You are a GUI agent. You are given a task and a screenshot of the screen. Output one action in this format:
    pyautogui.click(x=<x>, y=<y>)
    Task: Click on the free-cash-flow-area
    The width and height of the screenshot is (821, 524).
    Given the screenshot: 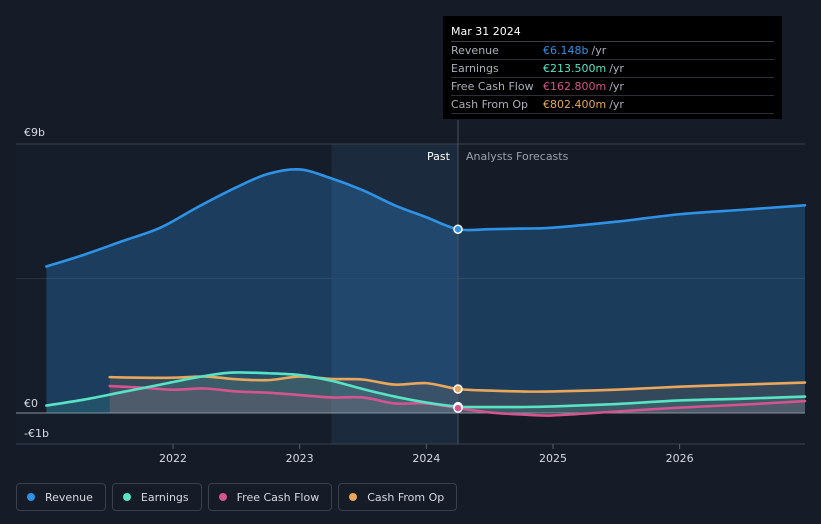 What is the action you would take?
    pyautogui.click(x=457, y=401)
    